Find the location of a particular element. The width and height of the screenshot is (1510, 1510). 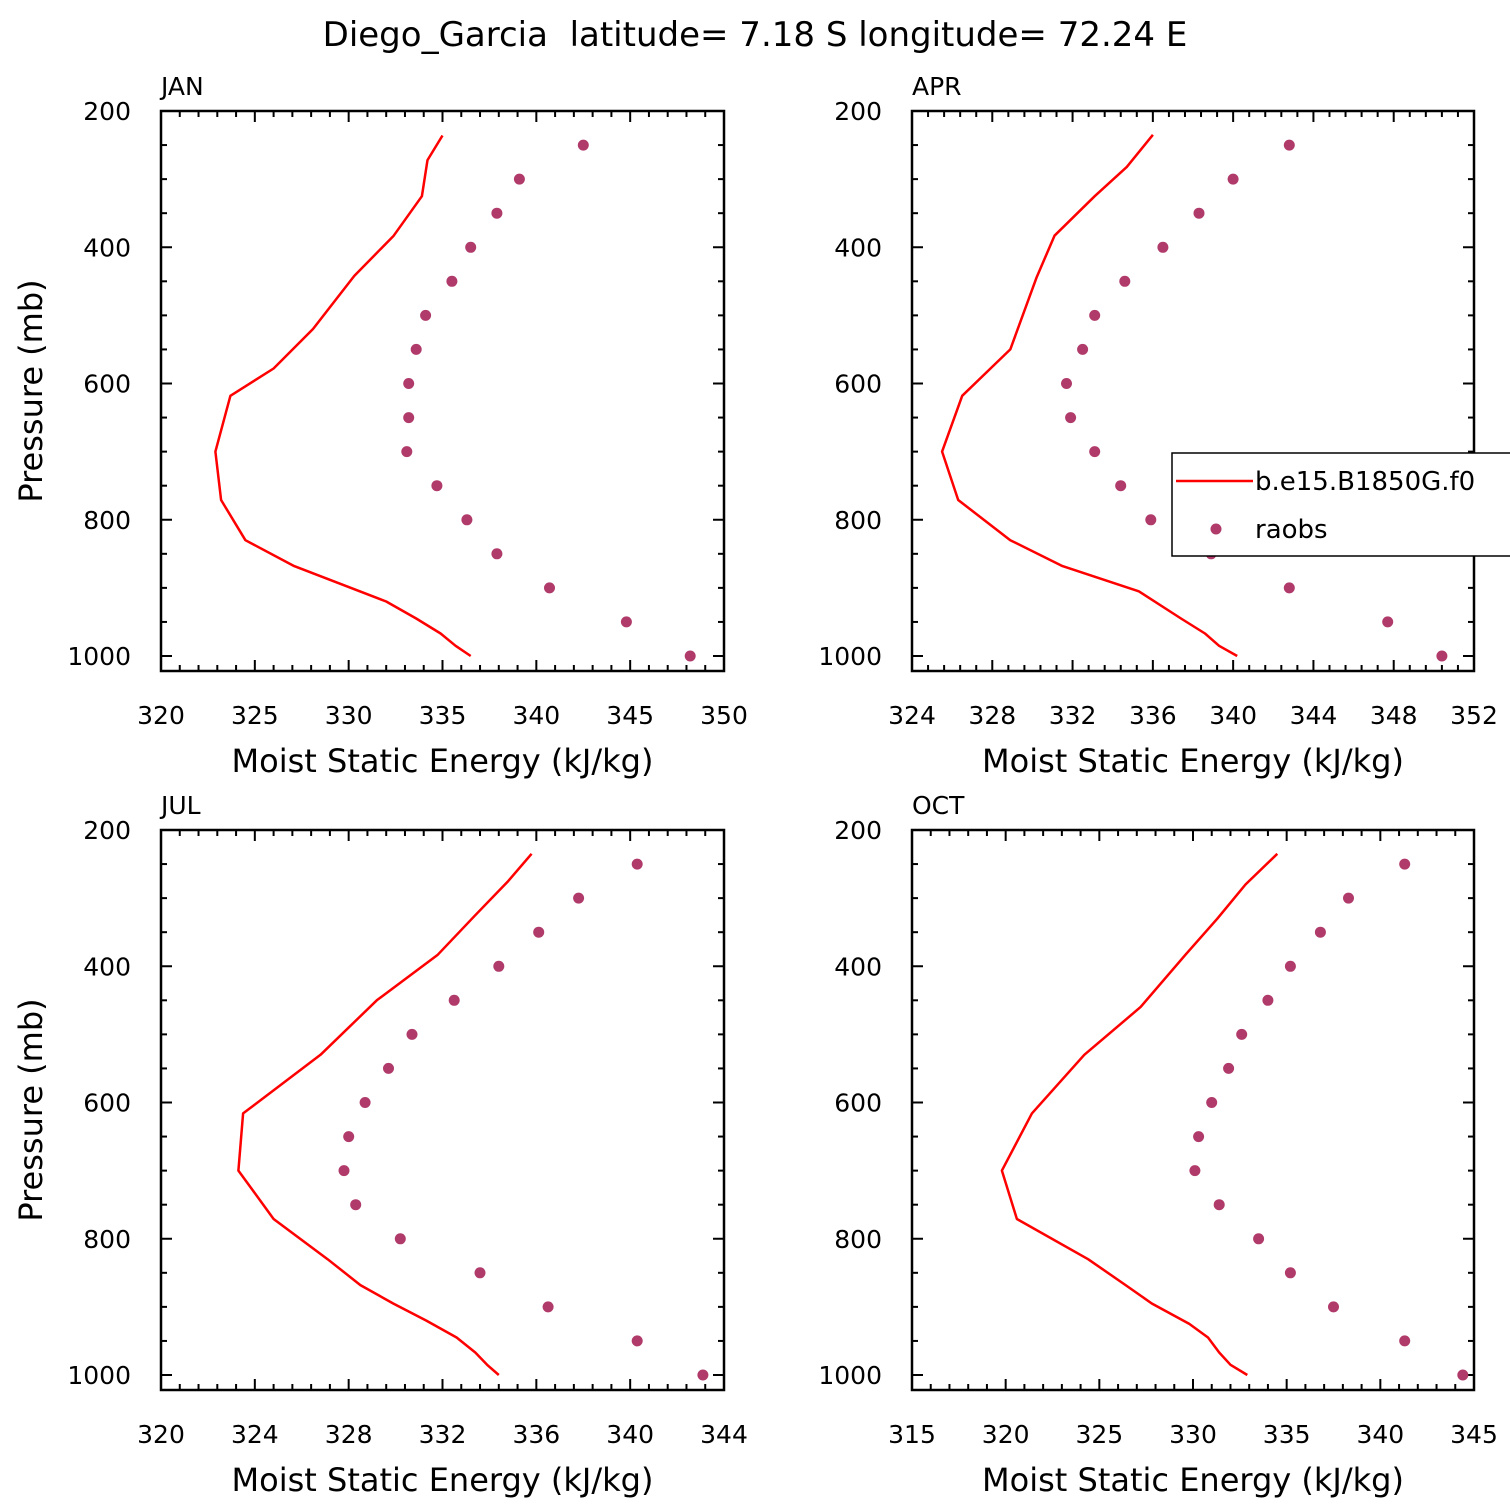

legend-label-raobs: raobs is located at coordinates (1291, 530).